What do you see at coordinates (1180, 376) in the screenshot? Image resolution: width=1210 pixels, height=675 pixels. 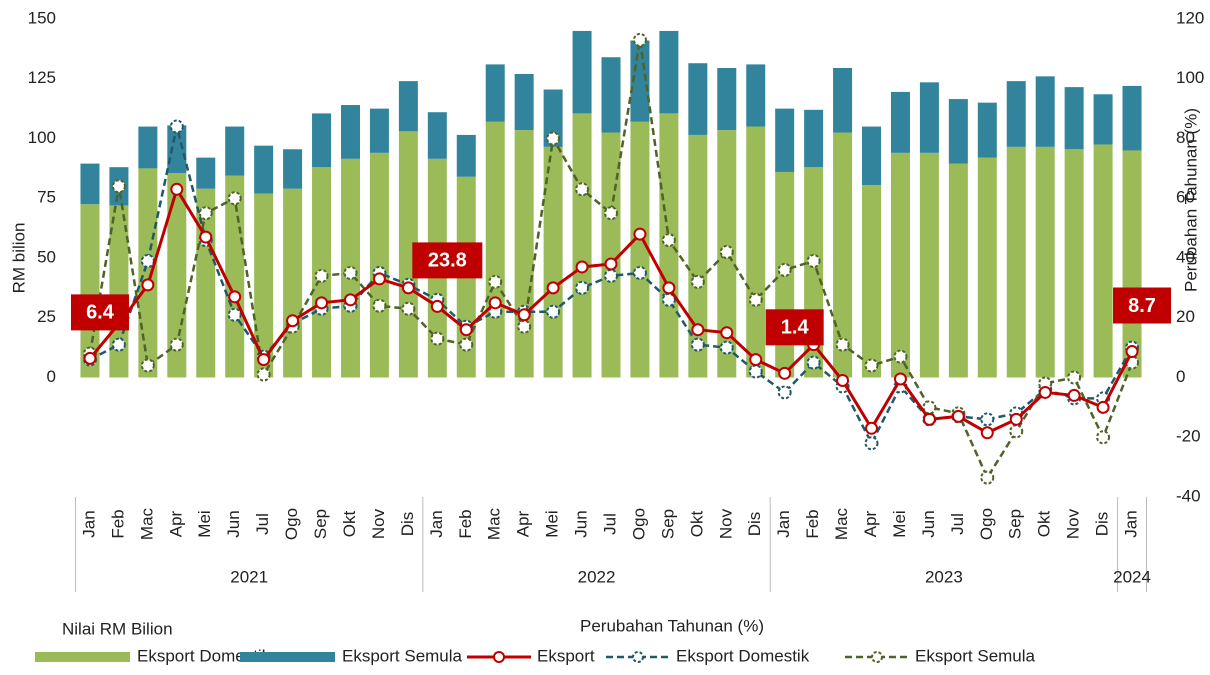 I see `y2-tick-label: 0` at bounding box center [1180, 376].